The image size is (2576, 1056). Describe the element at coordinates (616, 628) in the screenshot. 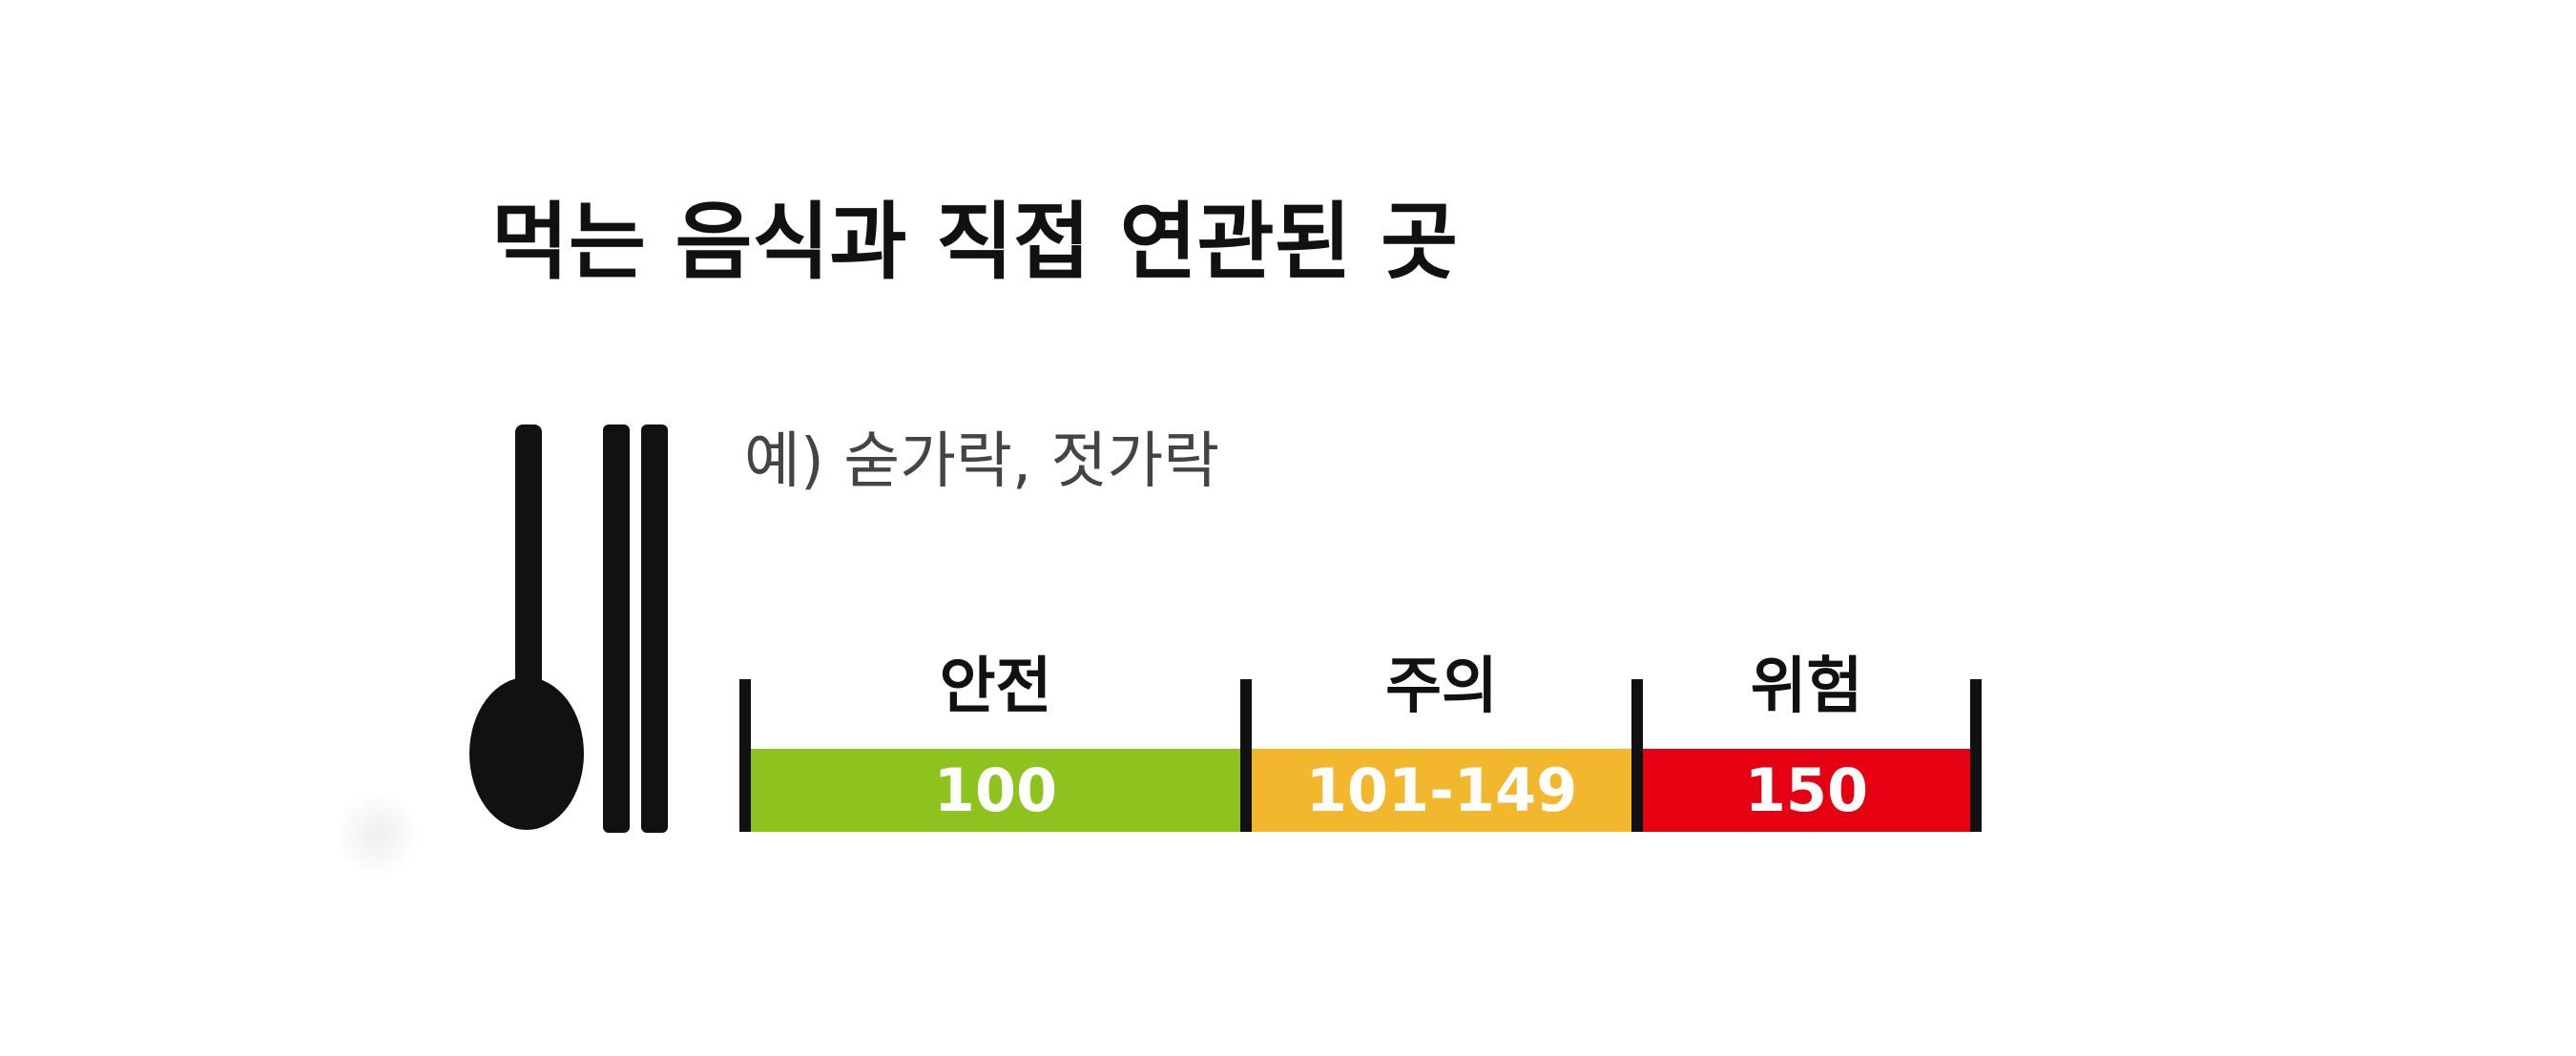

I see `chopstick-left` at that location.